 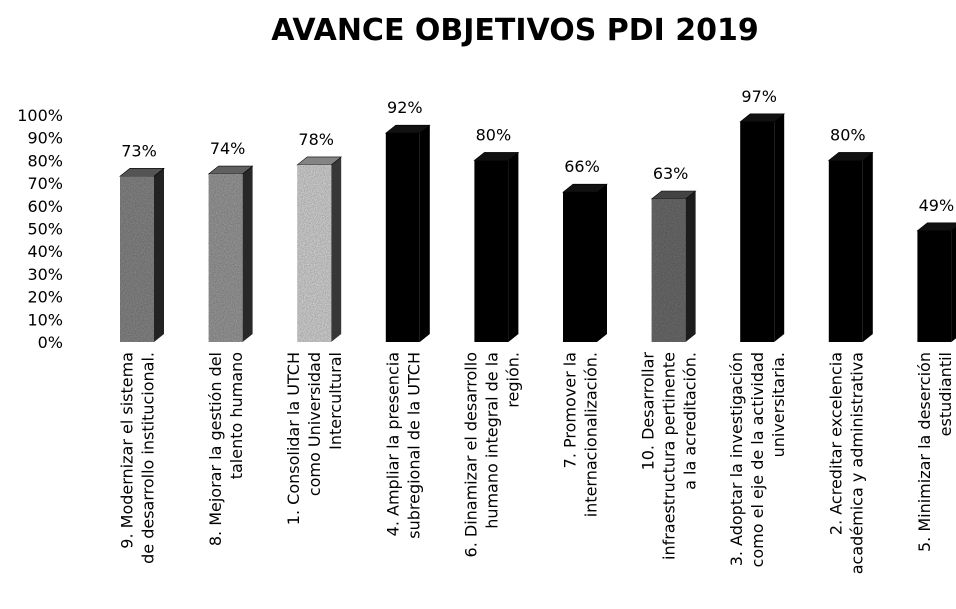 What do you see at coordinates (50, 342) in the screenshot?
I see `y-tick-label: 0%` at bounding box center [50, 342].